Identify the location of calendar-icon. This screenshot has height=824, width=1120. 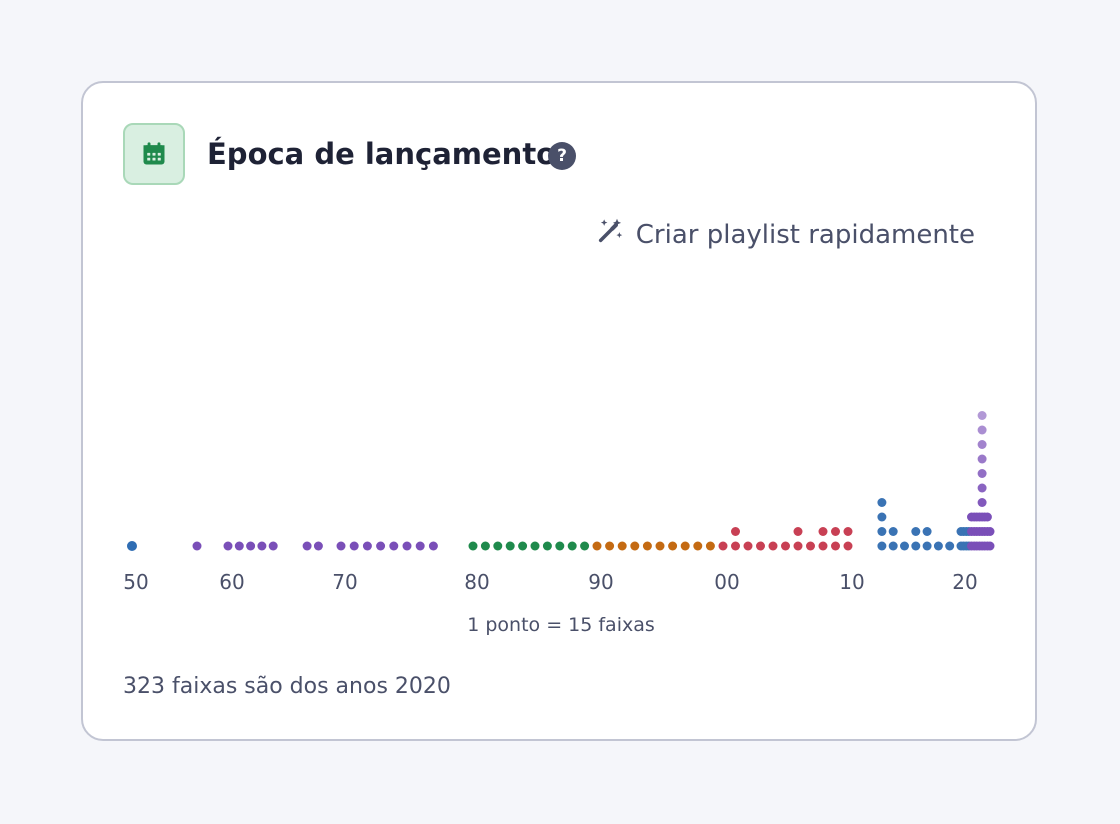
(154, 154).